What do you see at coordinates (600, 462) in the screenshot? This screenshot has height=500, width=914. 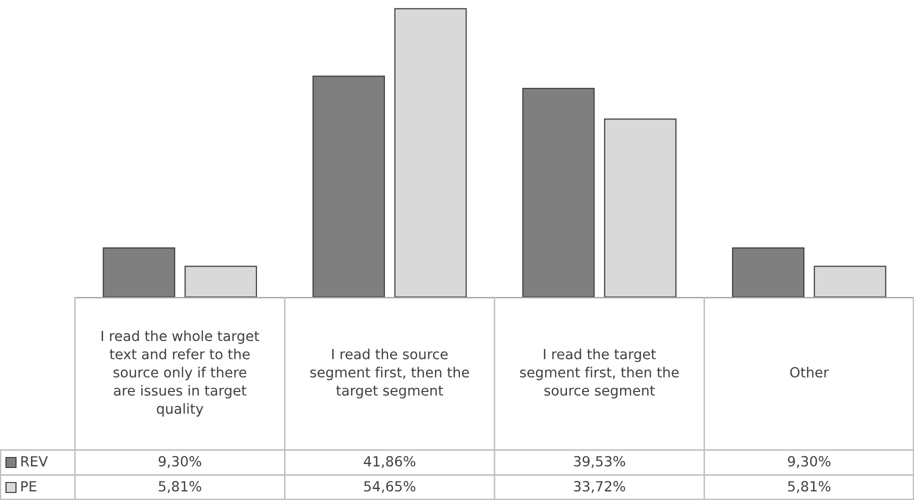 I see `data-label: 39,53%` at bounding box center [600, 462].